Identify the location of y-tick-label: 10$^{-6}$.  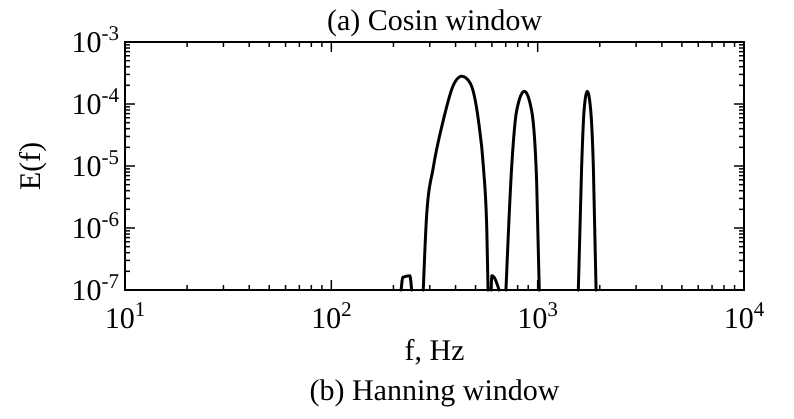
(95, 226).